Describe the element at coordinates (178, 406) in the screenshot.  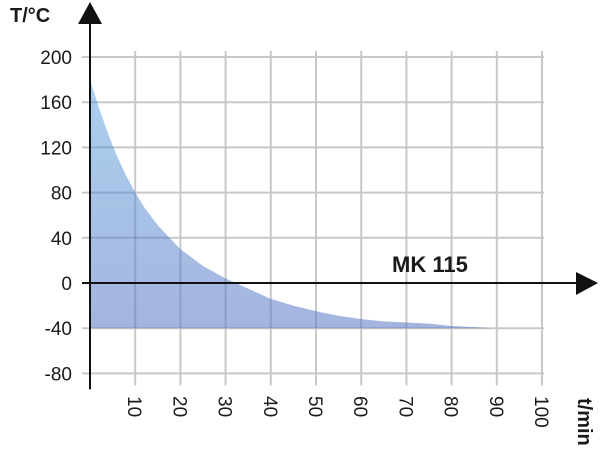
I see `x-tick-label: 20` at that location.